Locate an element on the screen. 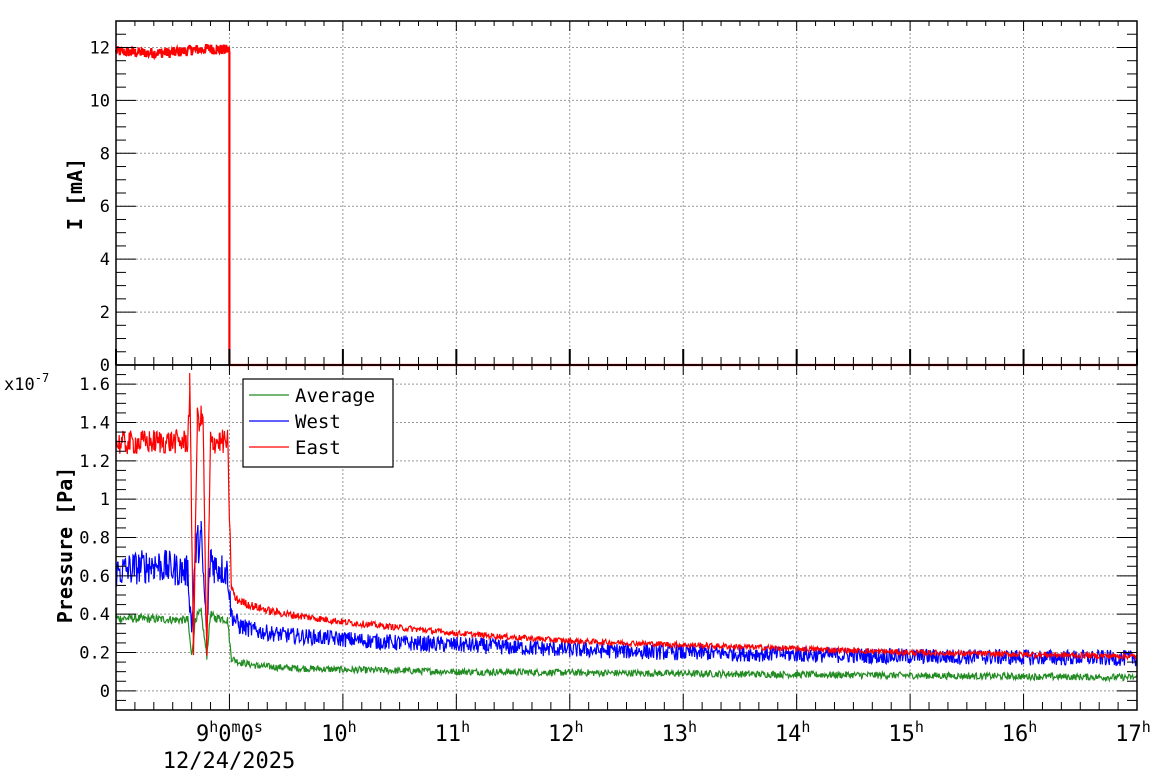 The height and width of the screenshot is (782, 1158). time-tick-label: 16h is located at coordinates (1020, 732).